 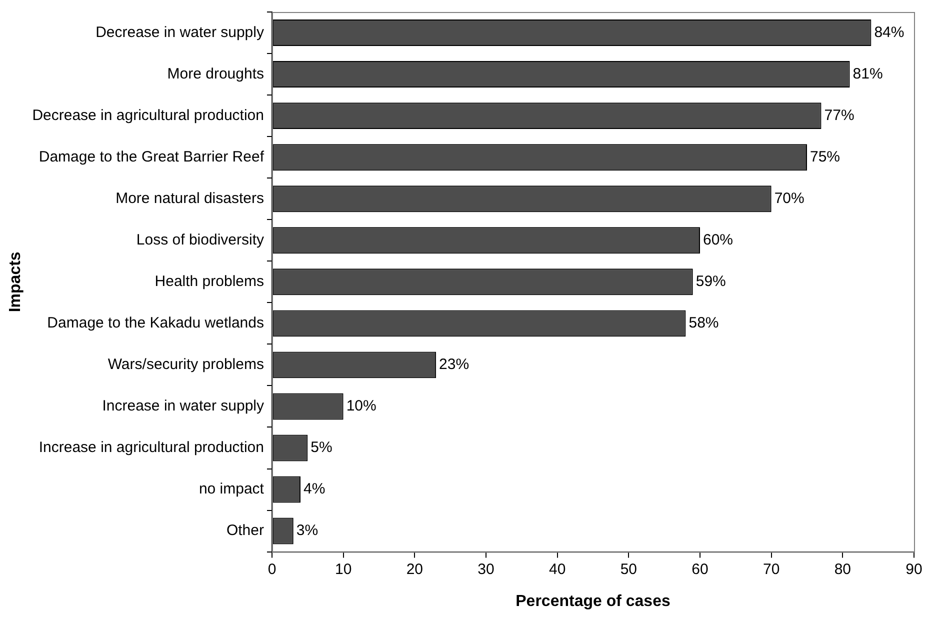 What do you see at coordinates (629, 569) in the screenshot?
I see `x-tick-label: 50` at bounding box center [629, 569].